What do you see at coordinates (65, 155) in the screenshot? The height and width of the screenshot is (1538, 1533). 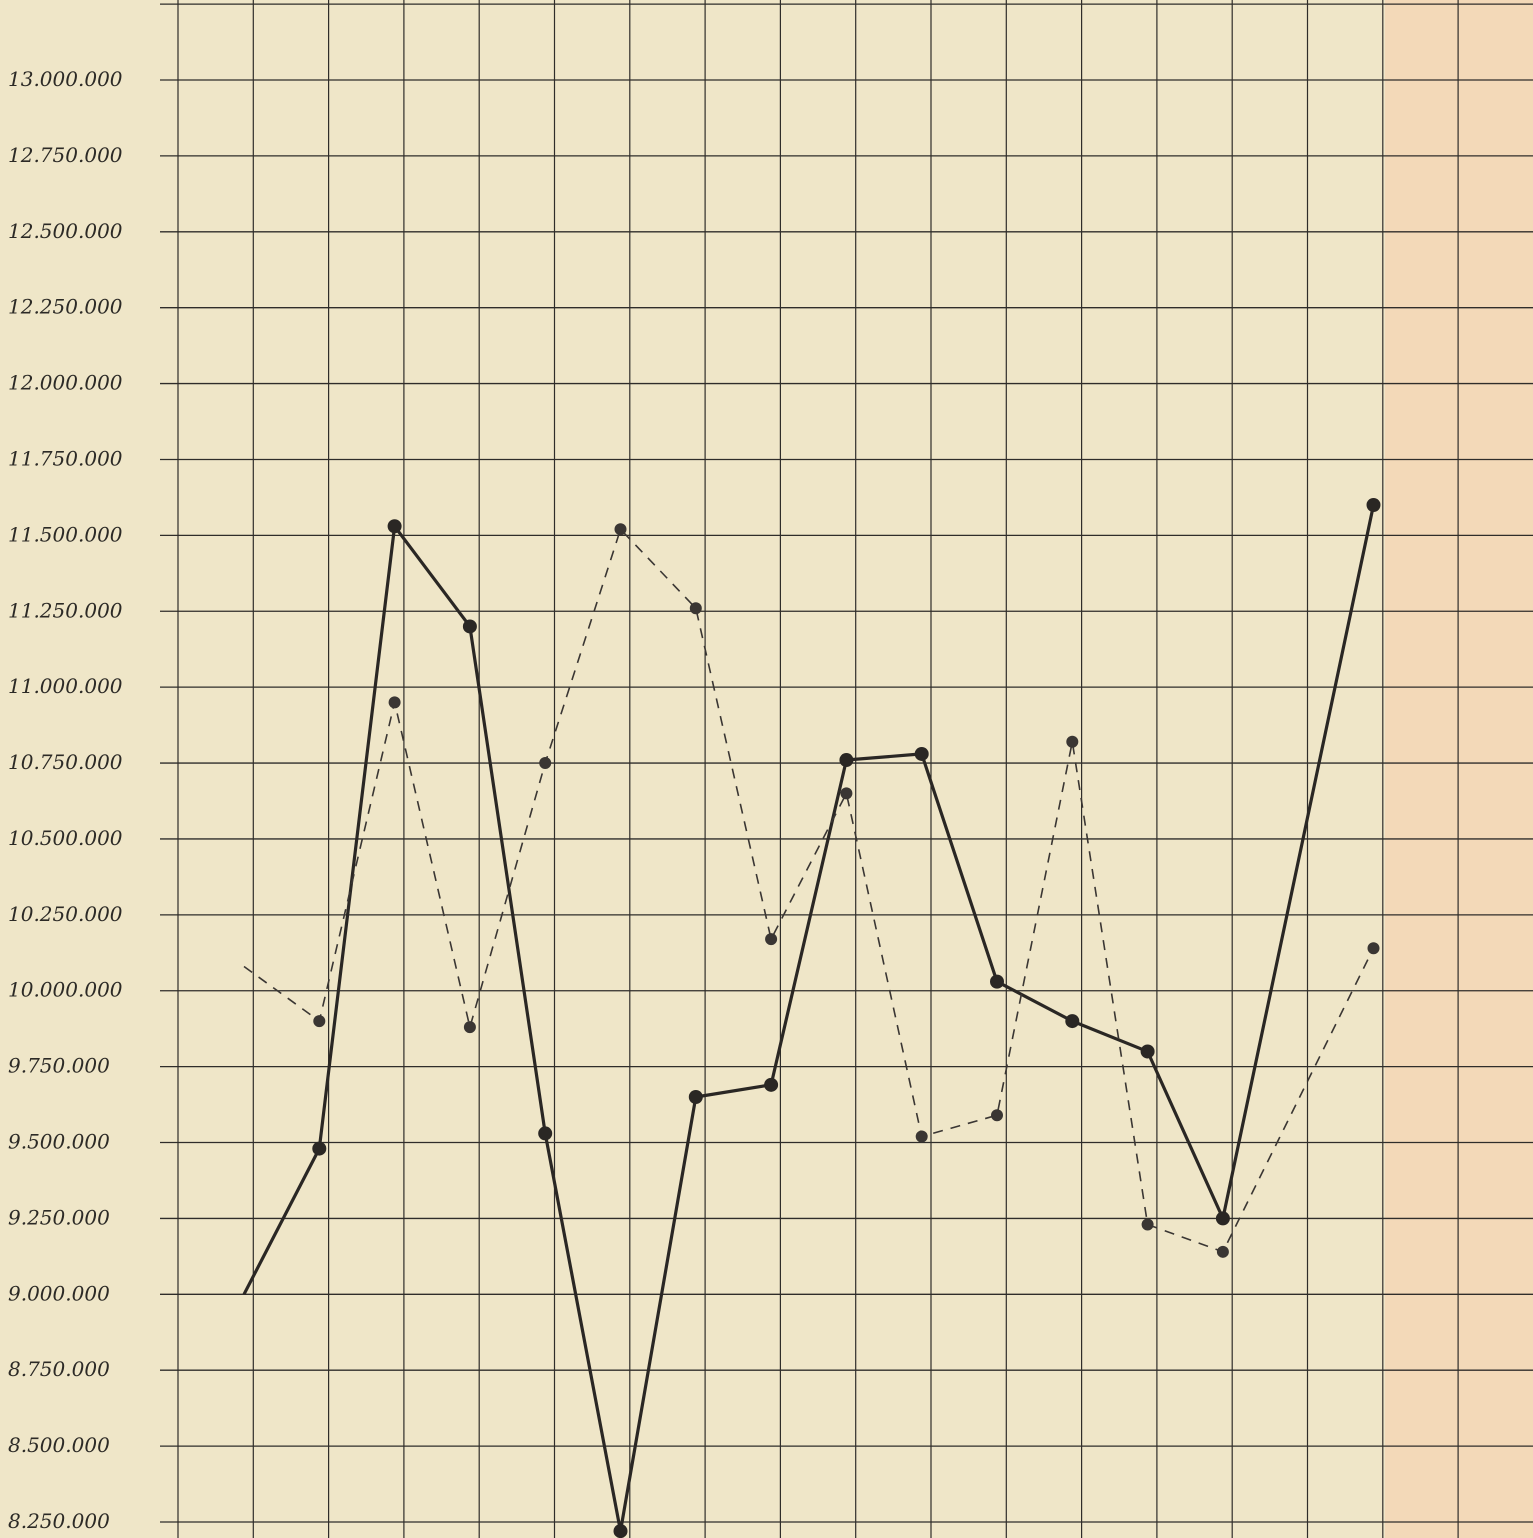 I see `y-tick-label: 12.750.000` at bounding box center [65, 155].